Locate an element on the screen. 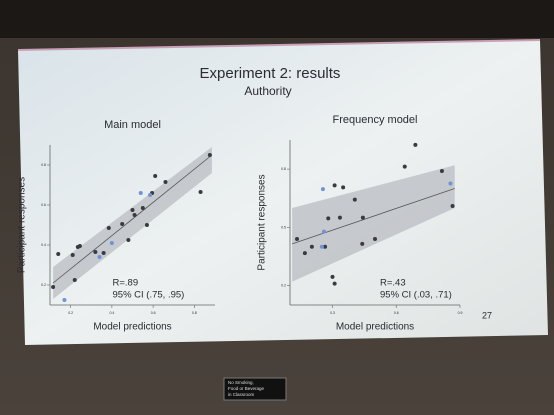 The height and width of the screenshot is (415, 554). slide-title: Experiment 2: results is located at coordinates (270, 73).